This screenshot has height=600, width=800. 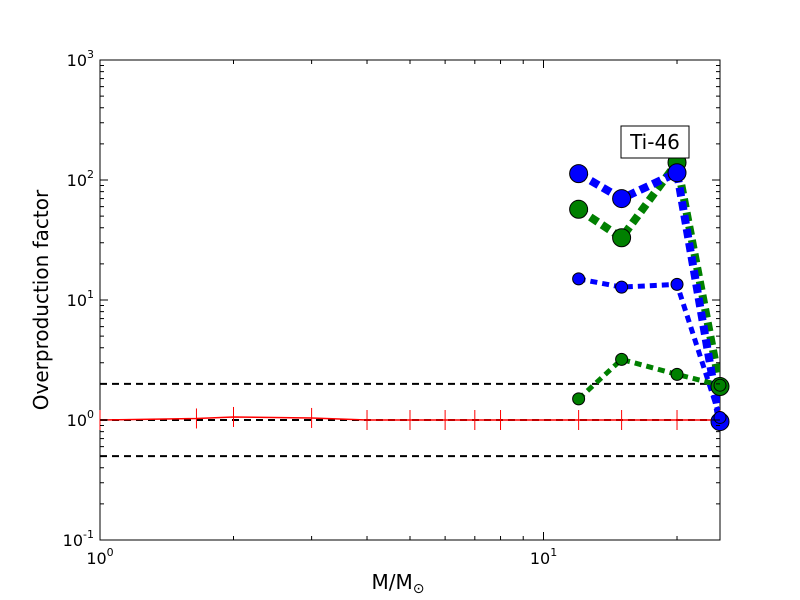 I want to click on x-axis-label: M/M⊙, so click(x=398, y=583).